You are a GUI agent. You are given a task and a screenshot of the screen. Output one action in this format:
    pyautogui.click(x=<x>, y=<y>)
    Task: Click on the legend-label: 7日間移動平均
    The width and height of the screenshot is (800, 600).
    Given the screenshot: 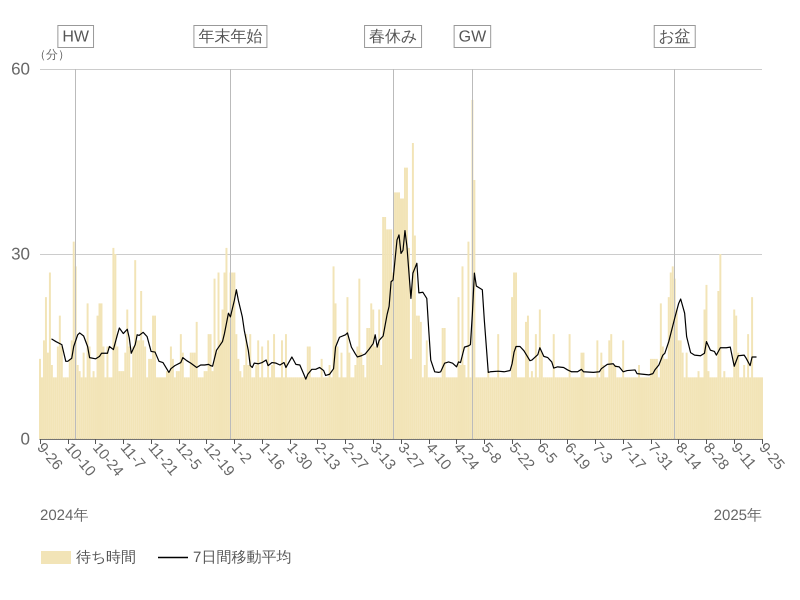 What is the action you would take?
    pyautogui.click(x=242, y=557)
    